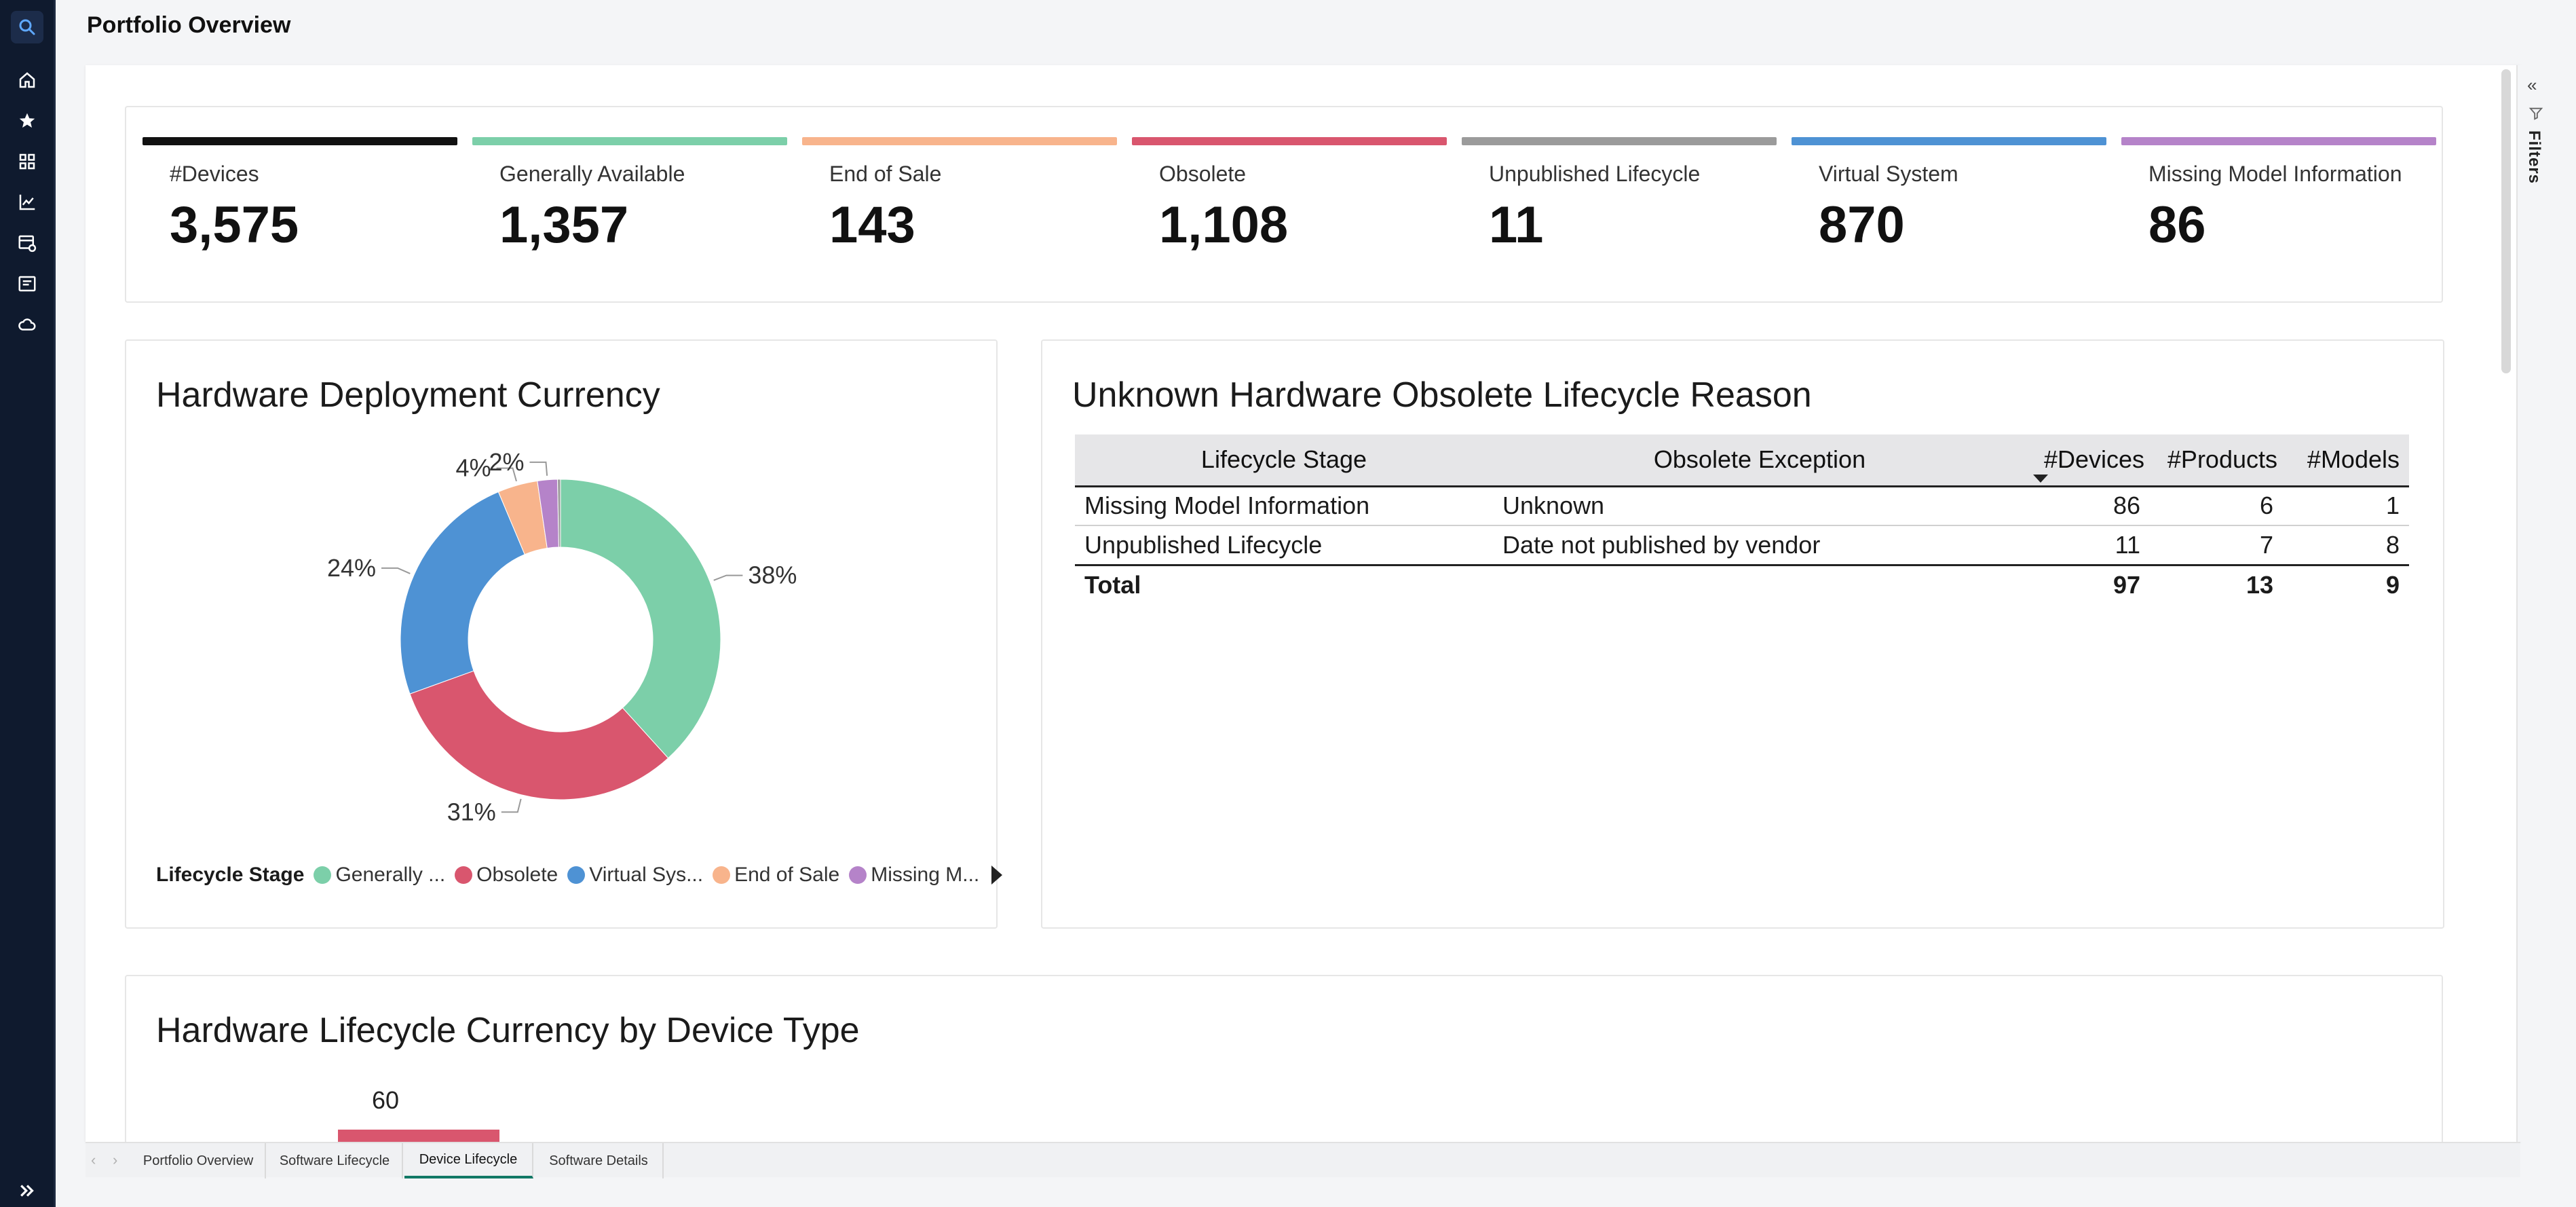 The image size is (2576, 1207). What do you see at coordinates (189, 25) in the screenshot?
I see `page-title: Portfolio Overview` at bounding box center [189, 25].